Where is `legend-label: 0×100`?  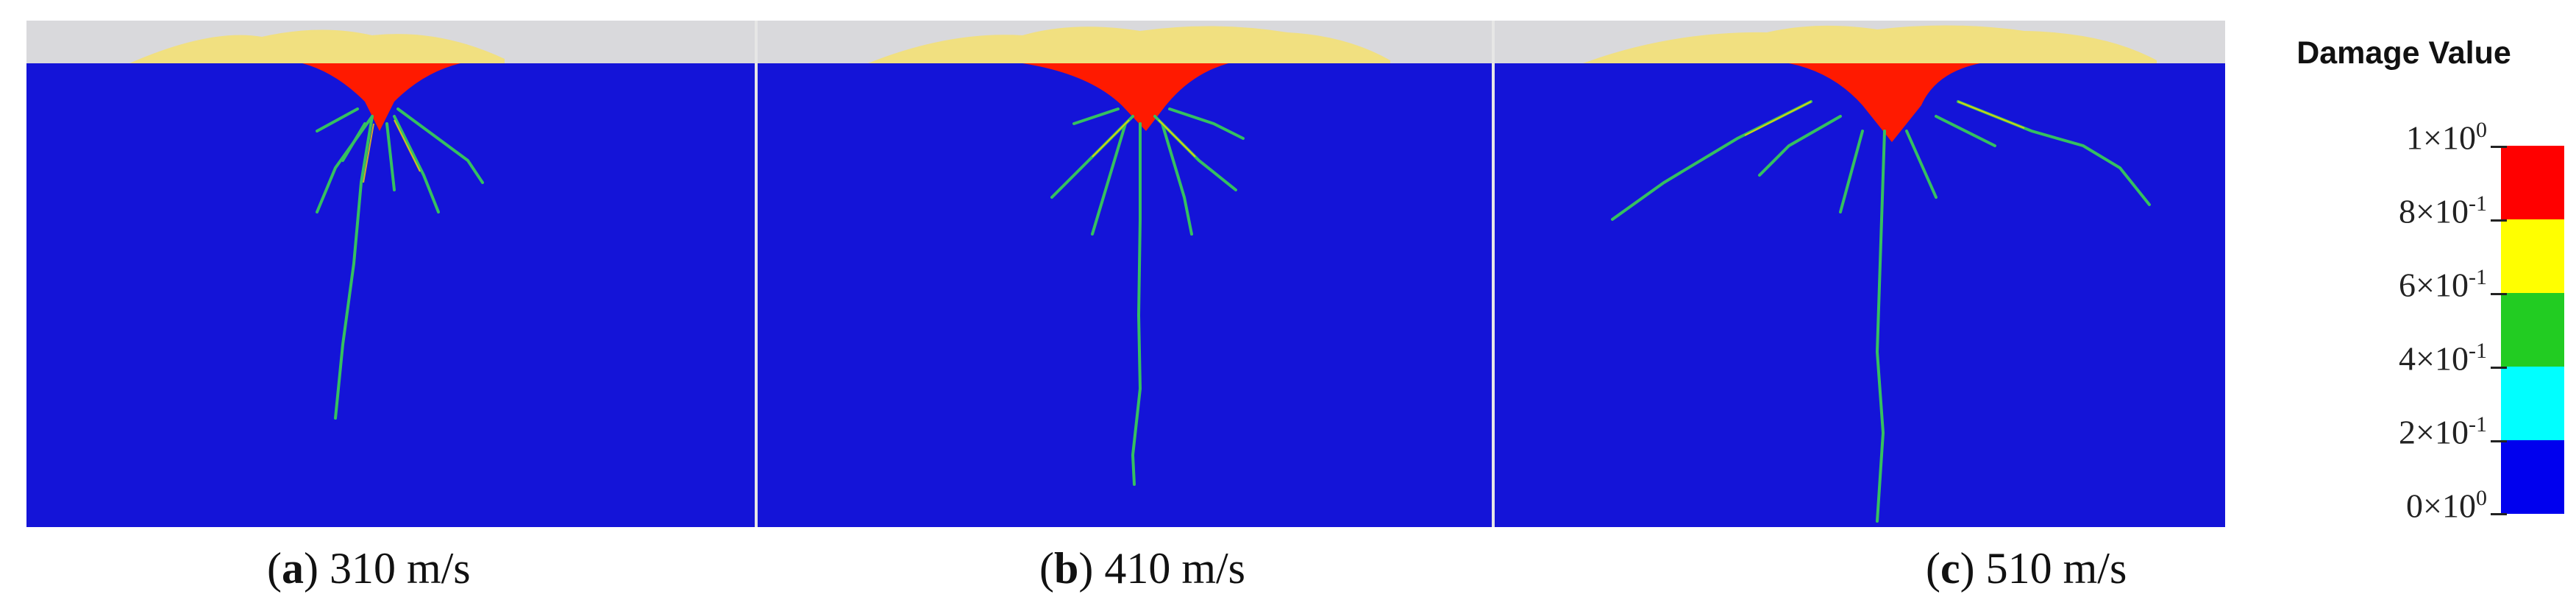
legend-label: 0×100 is located at coordinates (2446, 505).